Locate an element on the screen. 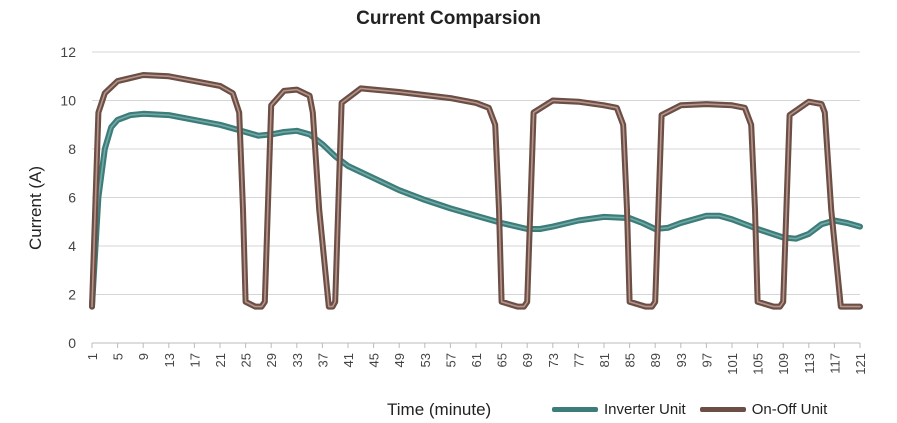 The width and height of the screenshot is (897, 423). y-axis-ticks: 0 2 4 6 8 10 12 is located at coordinates (68, 197).